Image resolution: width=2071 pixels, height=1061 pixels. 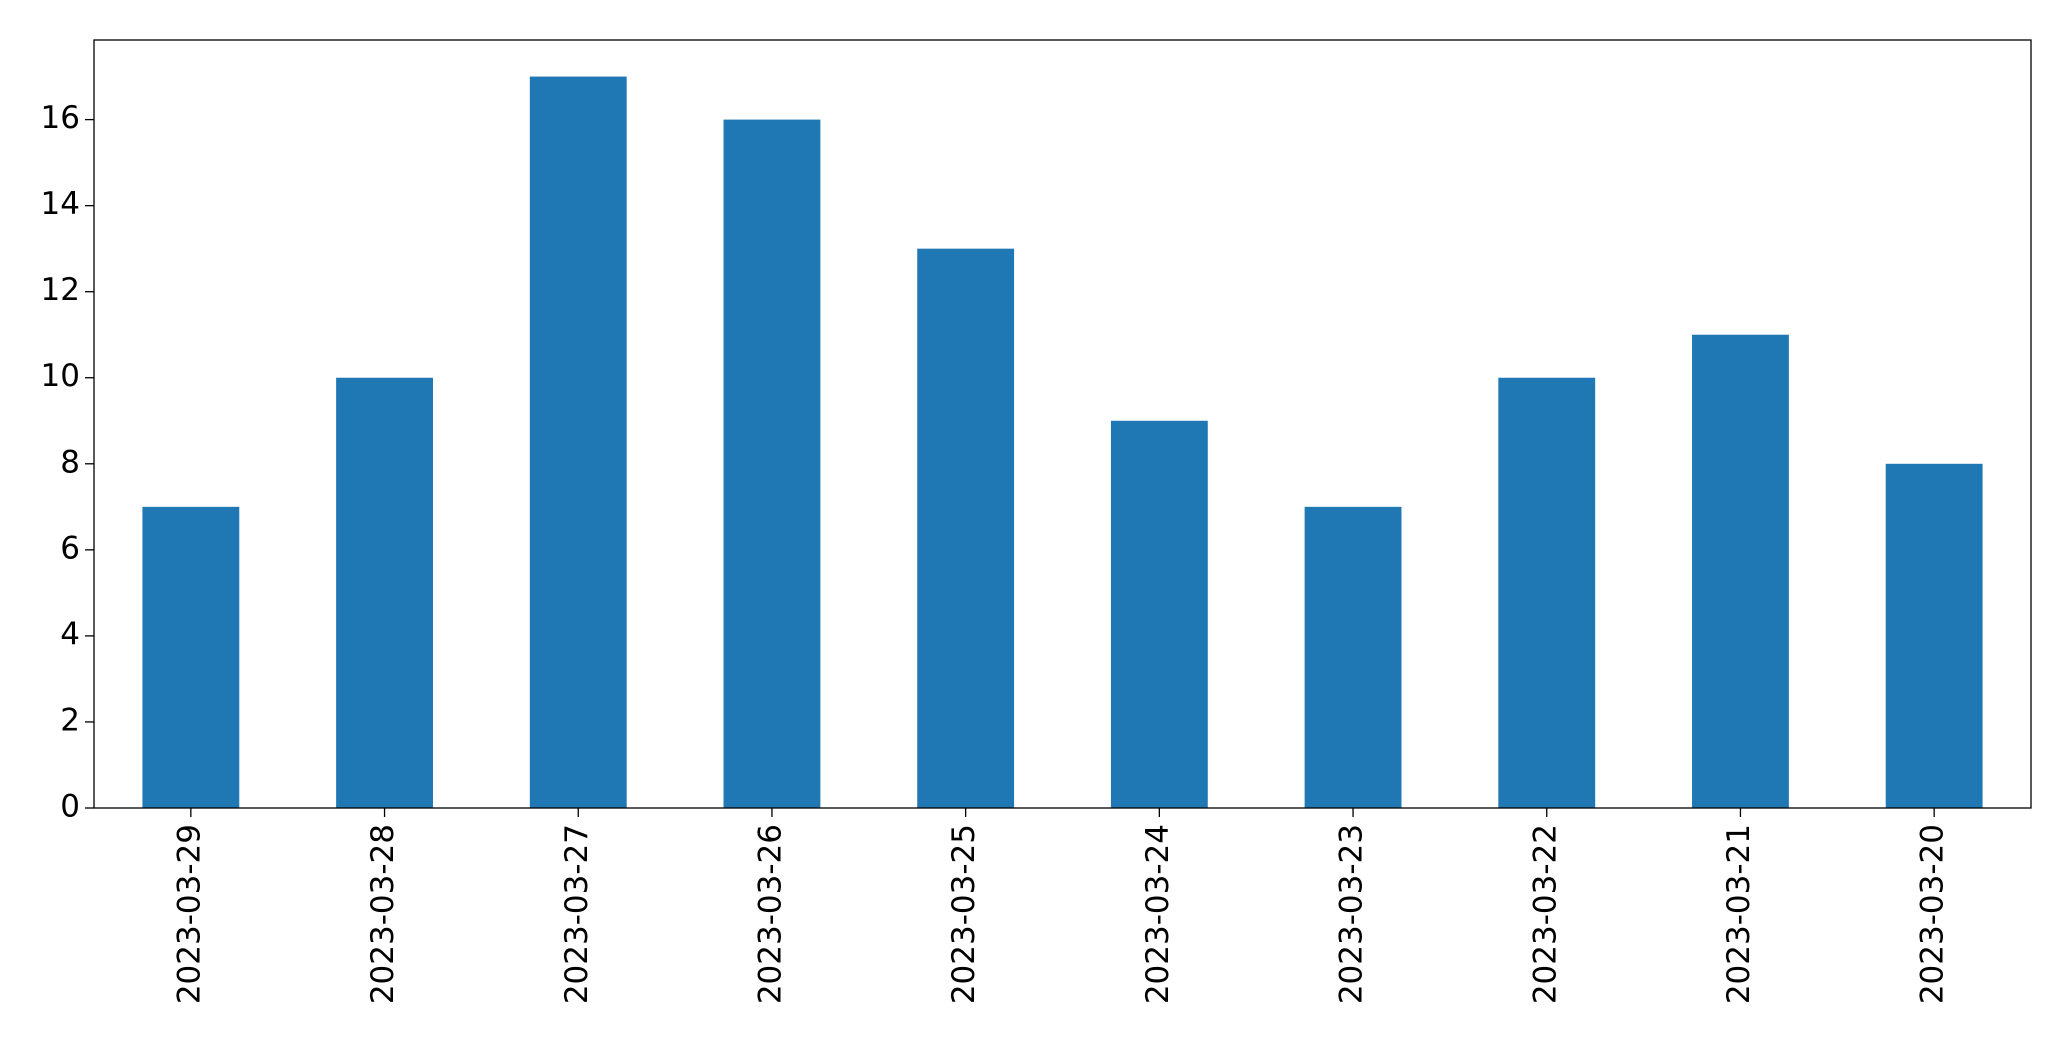 I want to click on y-tick-label: 16, so click(x=60, y=118).